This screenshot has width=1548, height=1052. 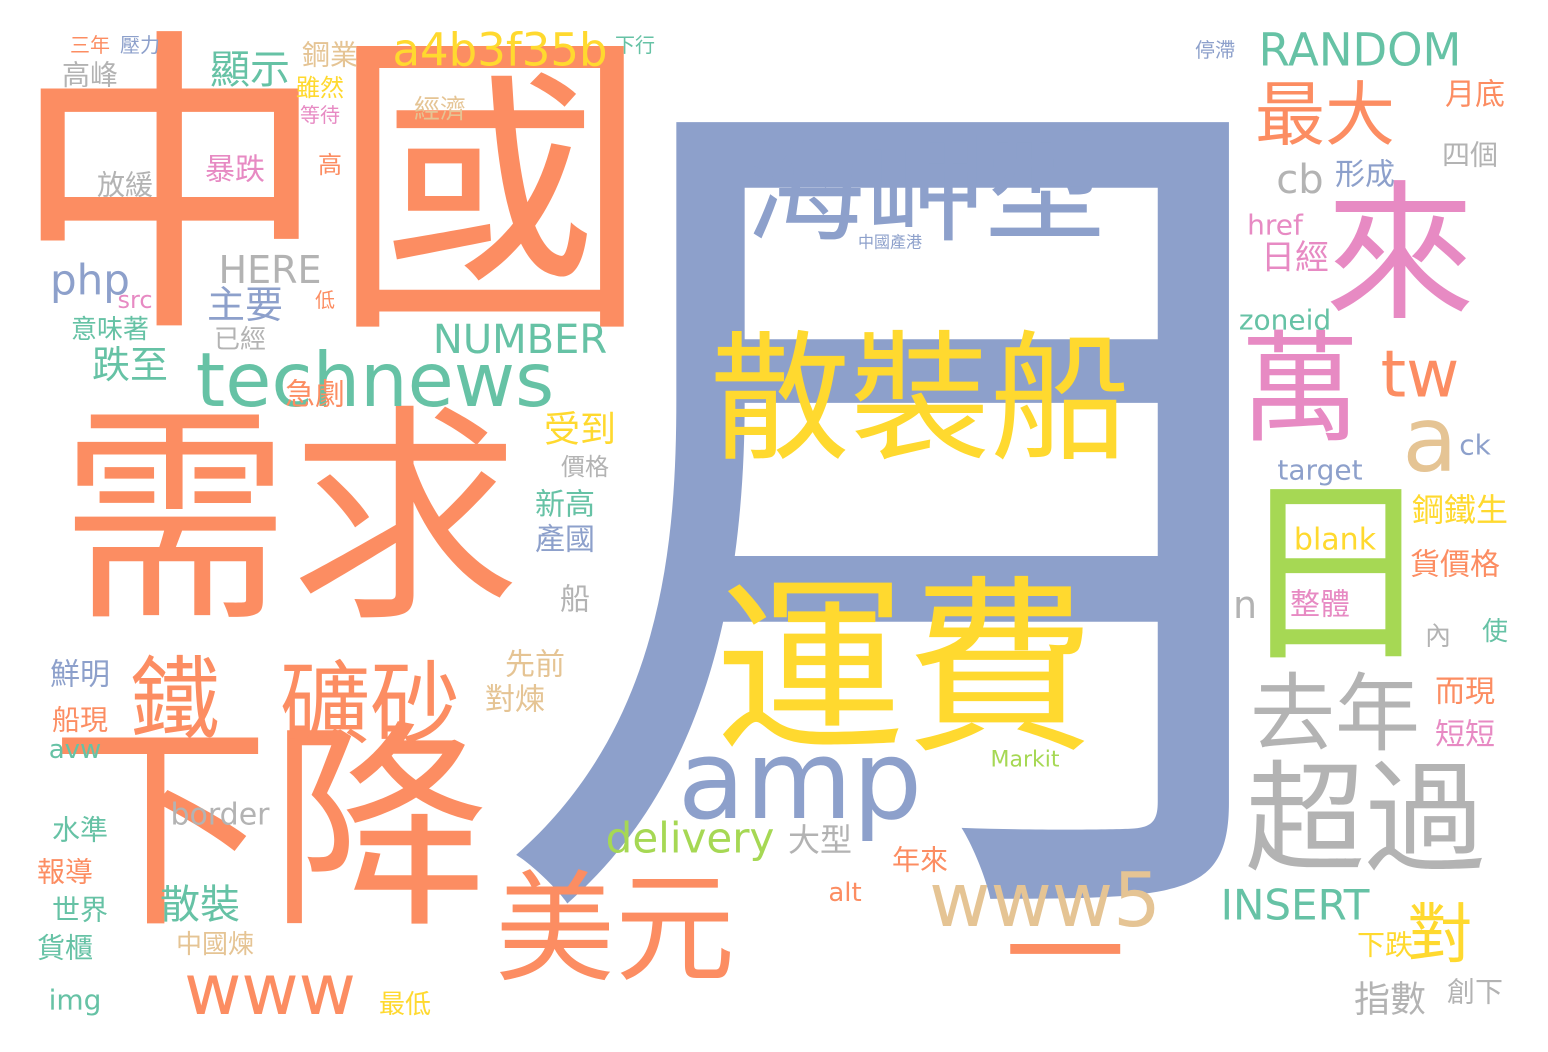 I want to click on word-61: 世界, so click(x=80, y=910).